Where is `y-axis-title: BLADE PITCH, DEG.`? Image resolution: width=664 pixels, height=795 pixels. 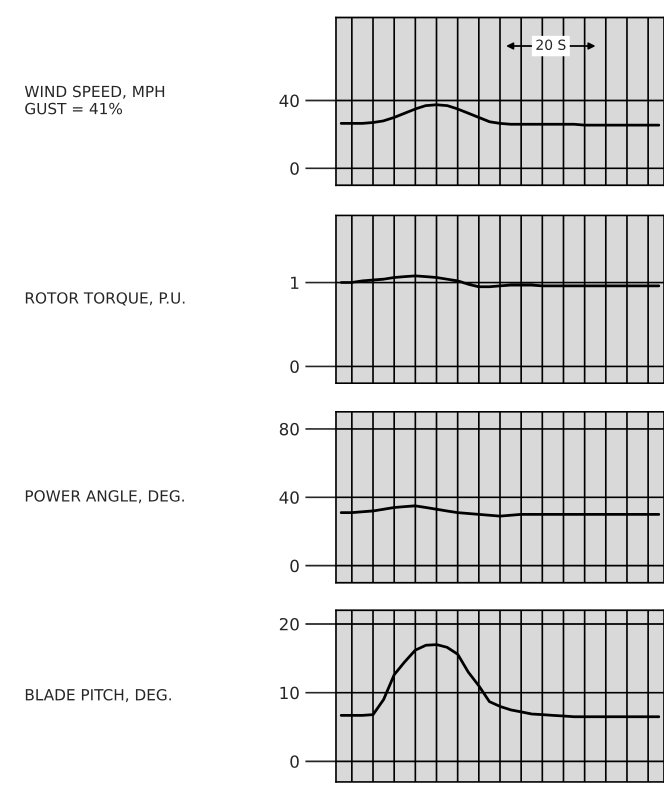
y-axis-title: BLADE PITCH, DEG. is located at coordinates (98, 695).